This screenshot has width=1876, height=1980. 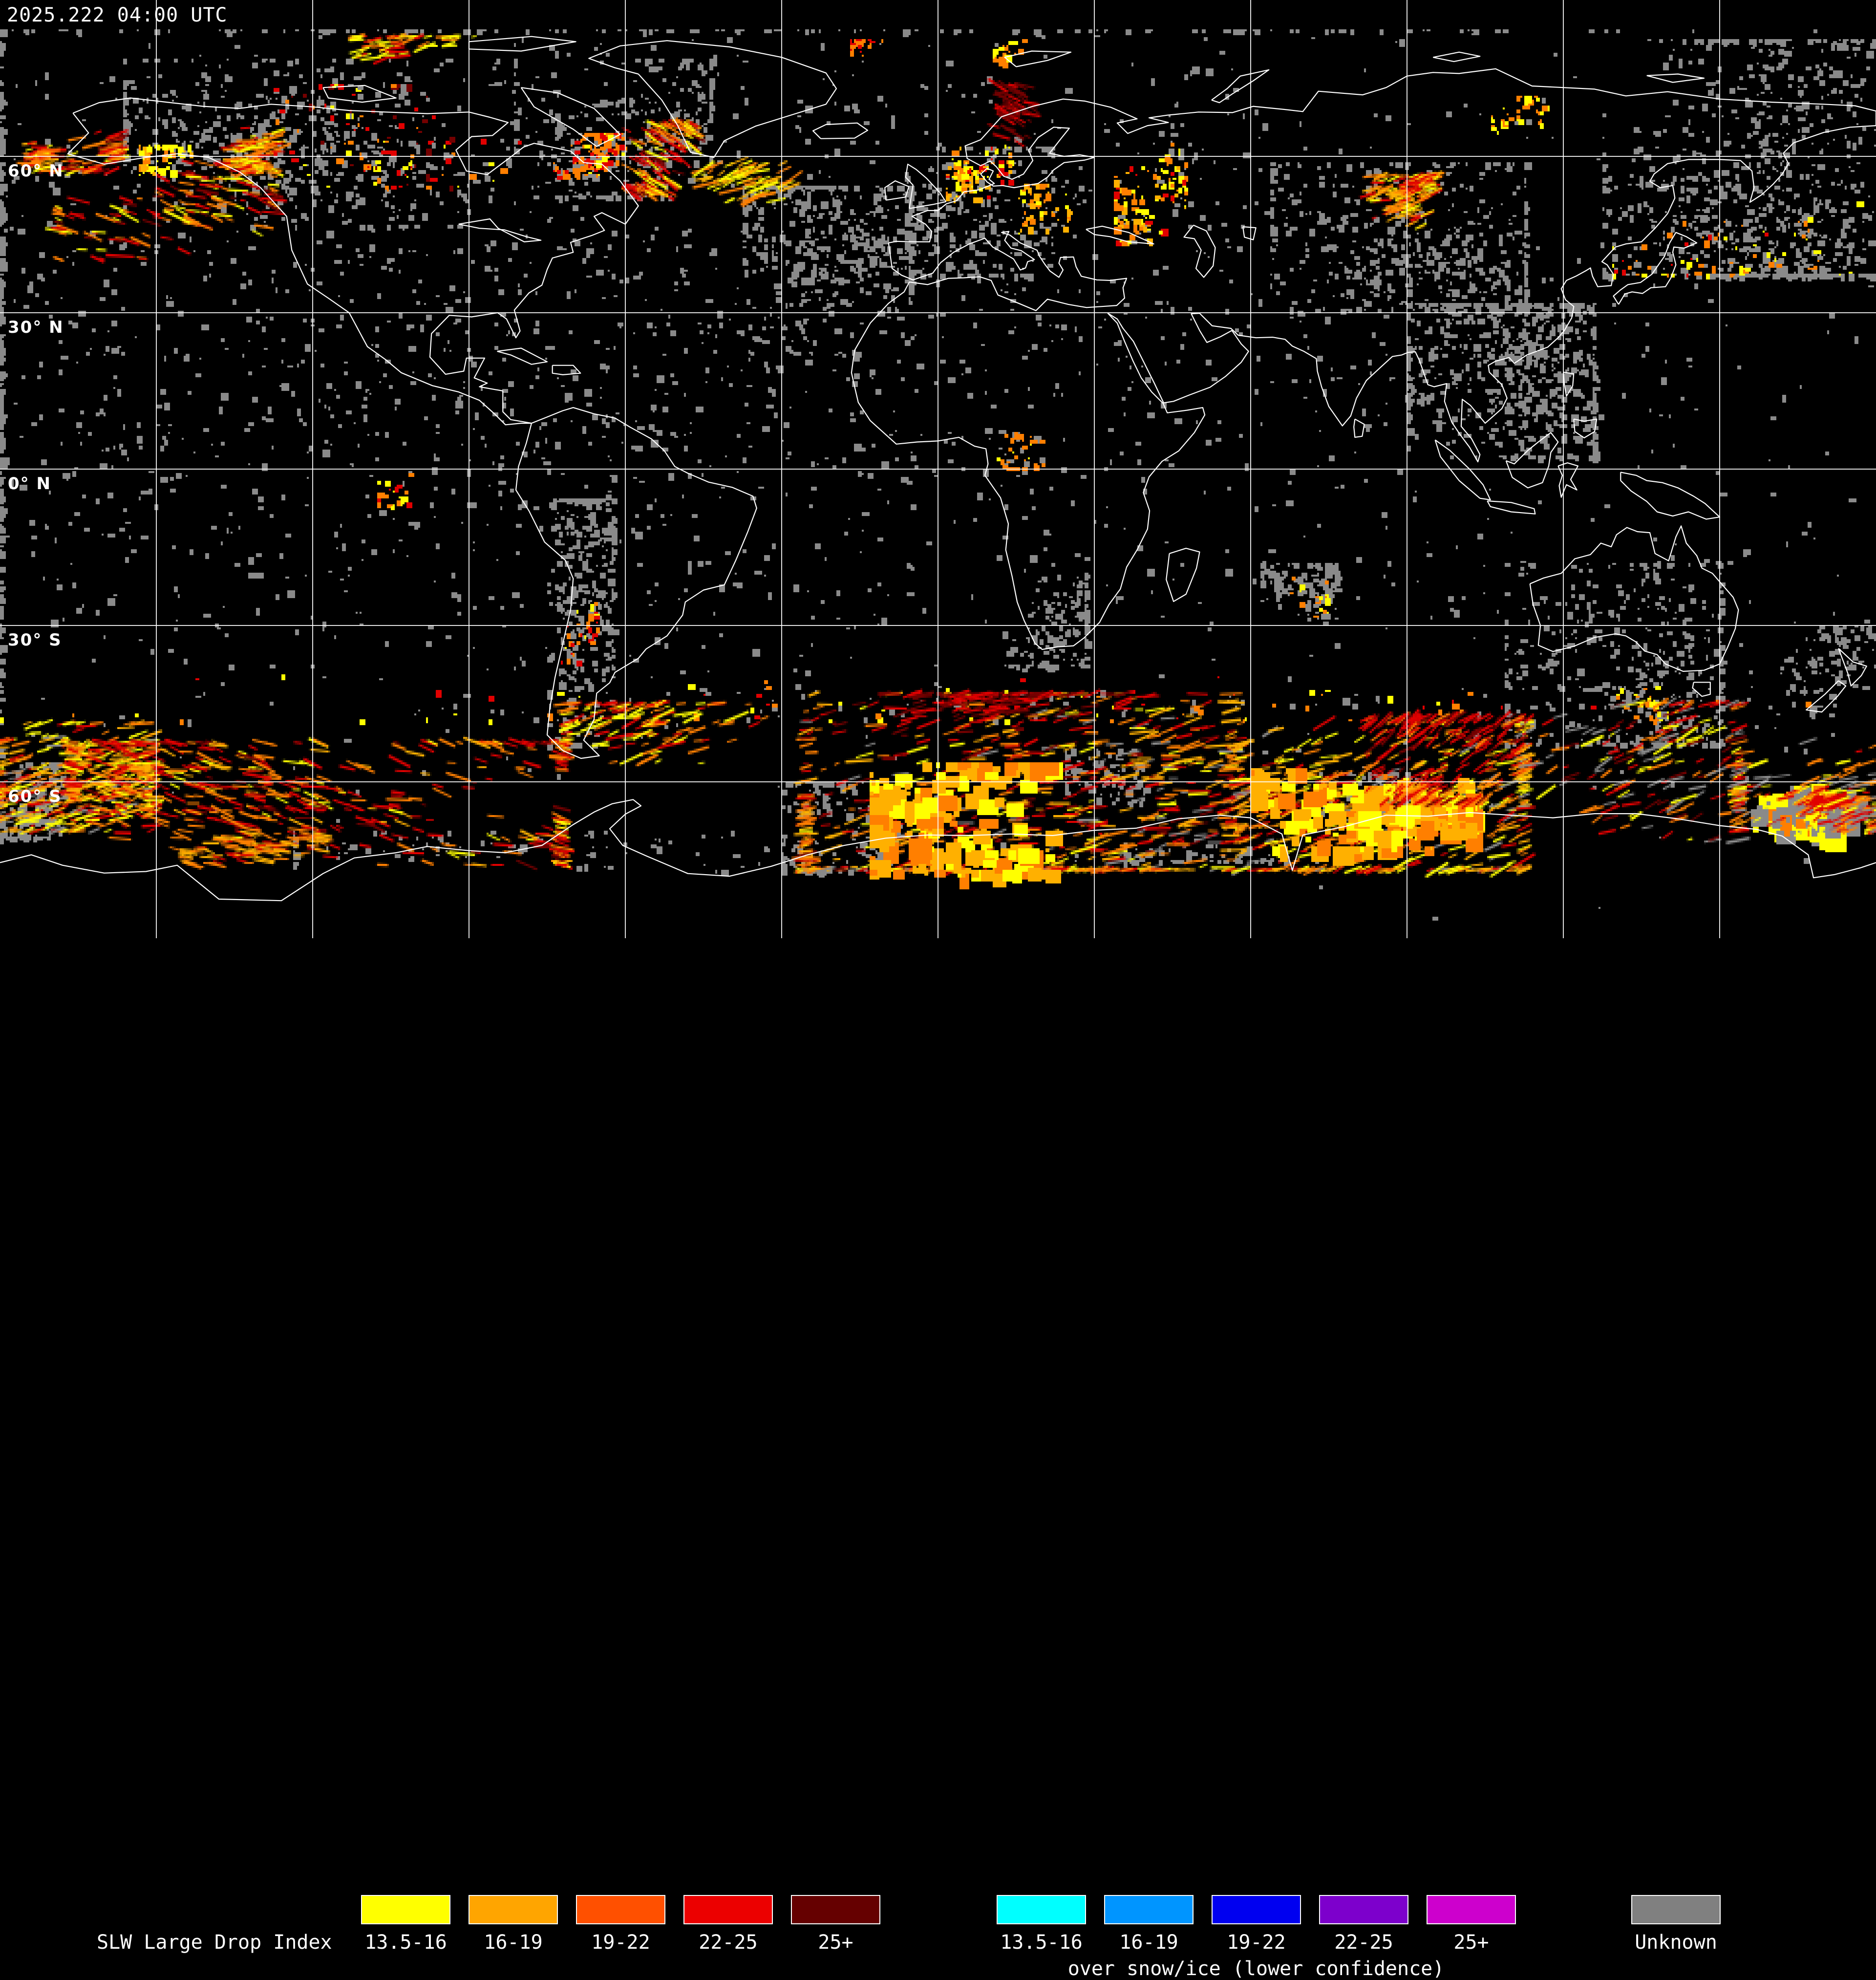 I want to click on legend-snow-ice-caption: over snow/ice (lower confidence), so click(x=1256, y=1969).